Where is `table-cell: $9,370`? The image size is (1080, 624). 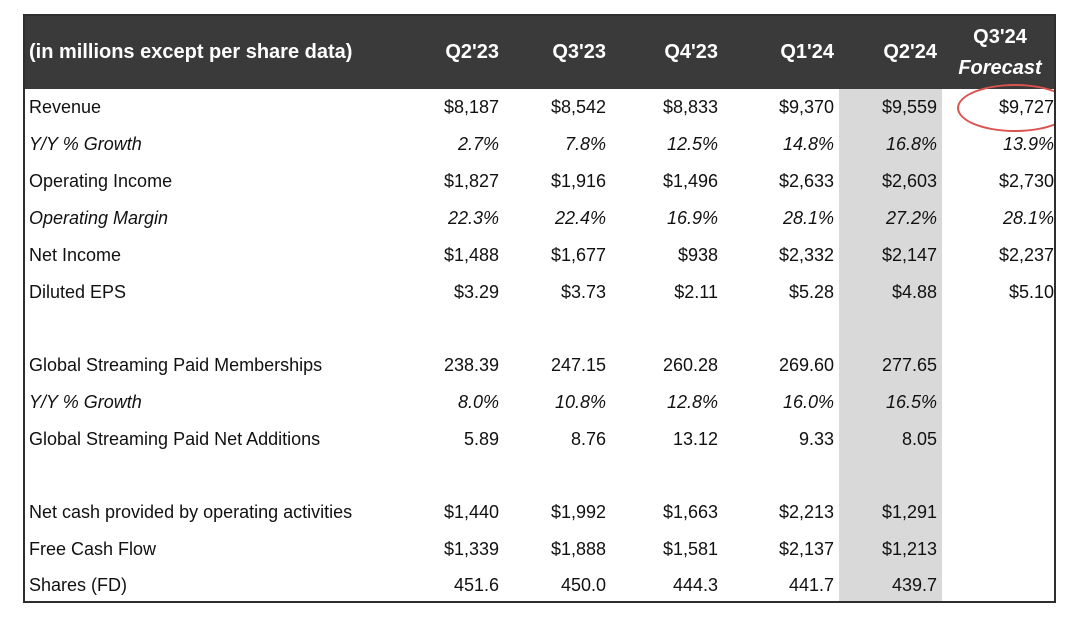
table-cell: $9,370 is located at coordinates (806, 107).